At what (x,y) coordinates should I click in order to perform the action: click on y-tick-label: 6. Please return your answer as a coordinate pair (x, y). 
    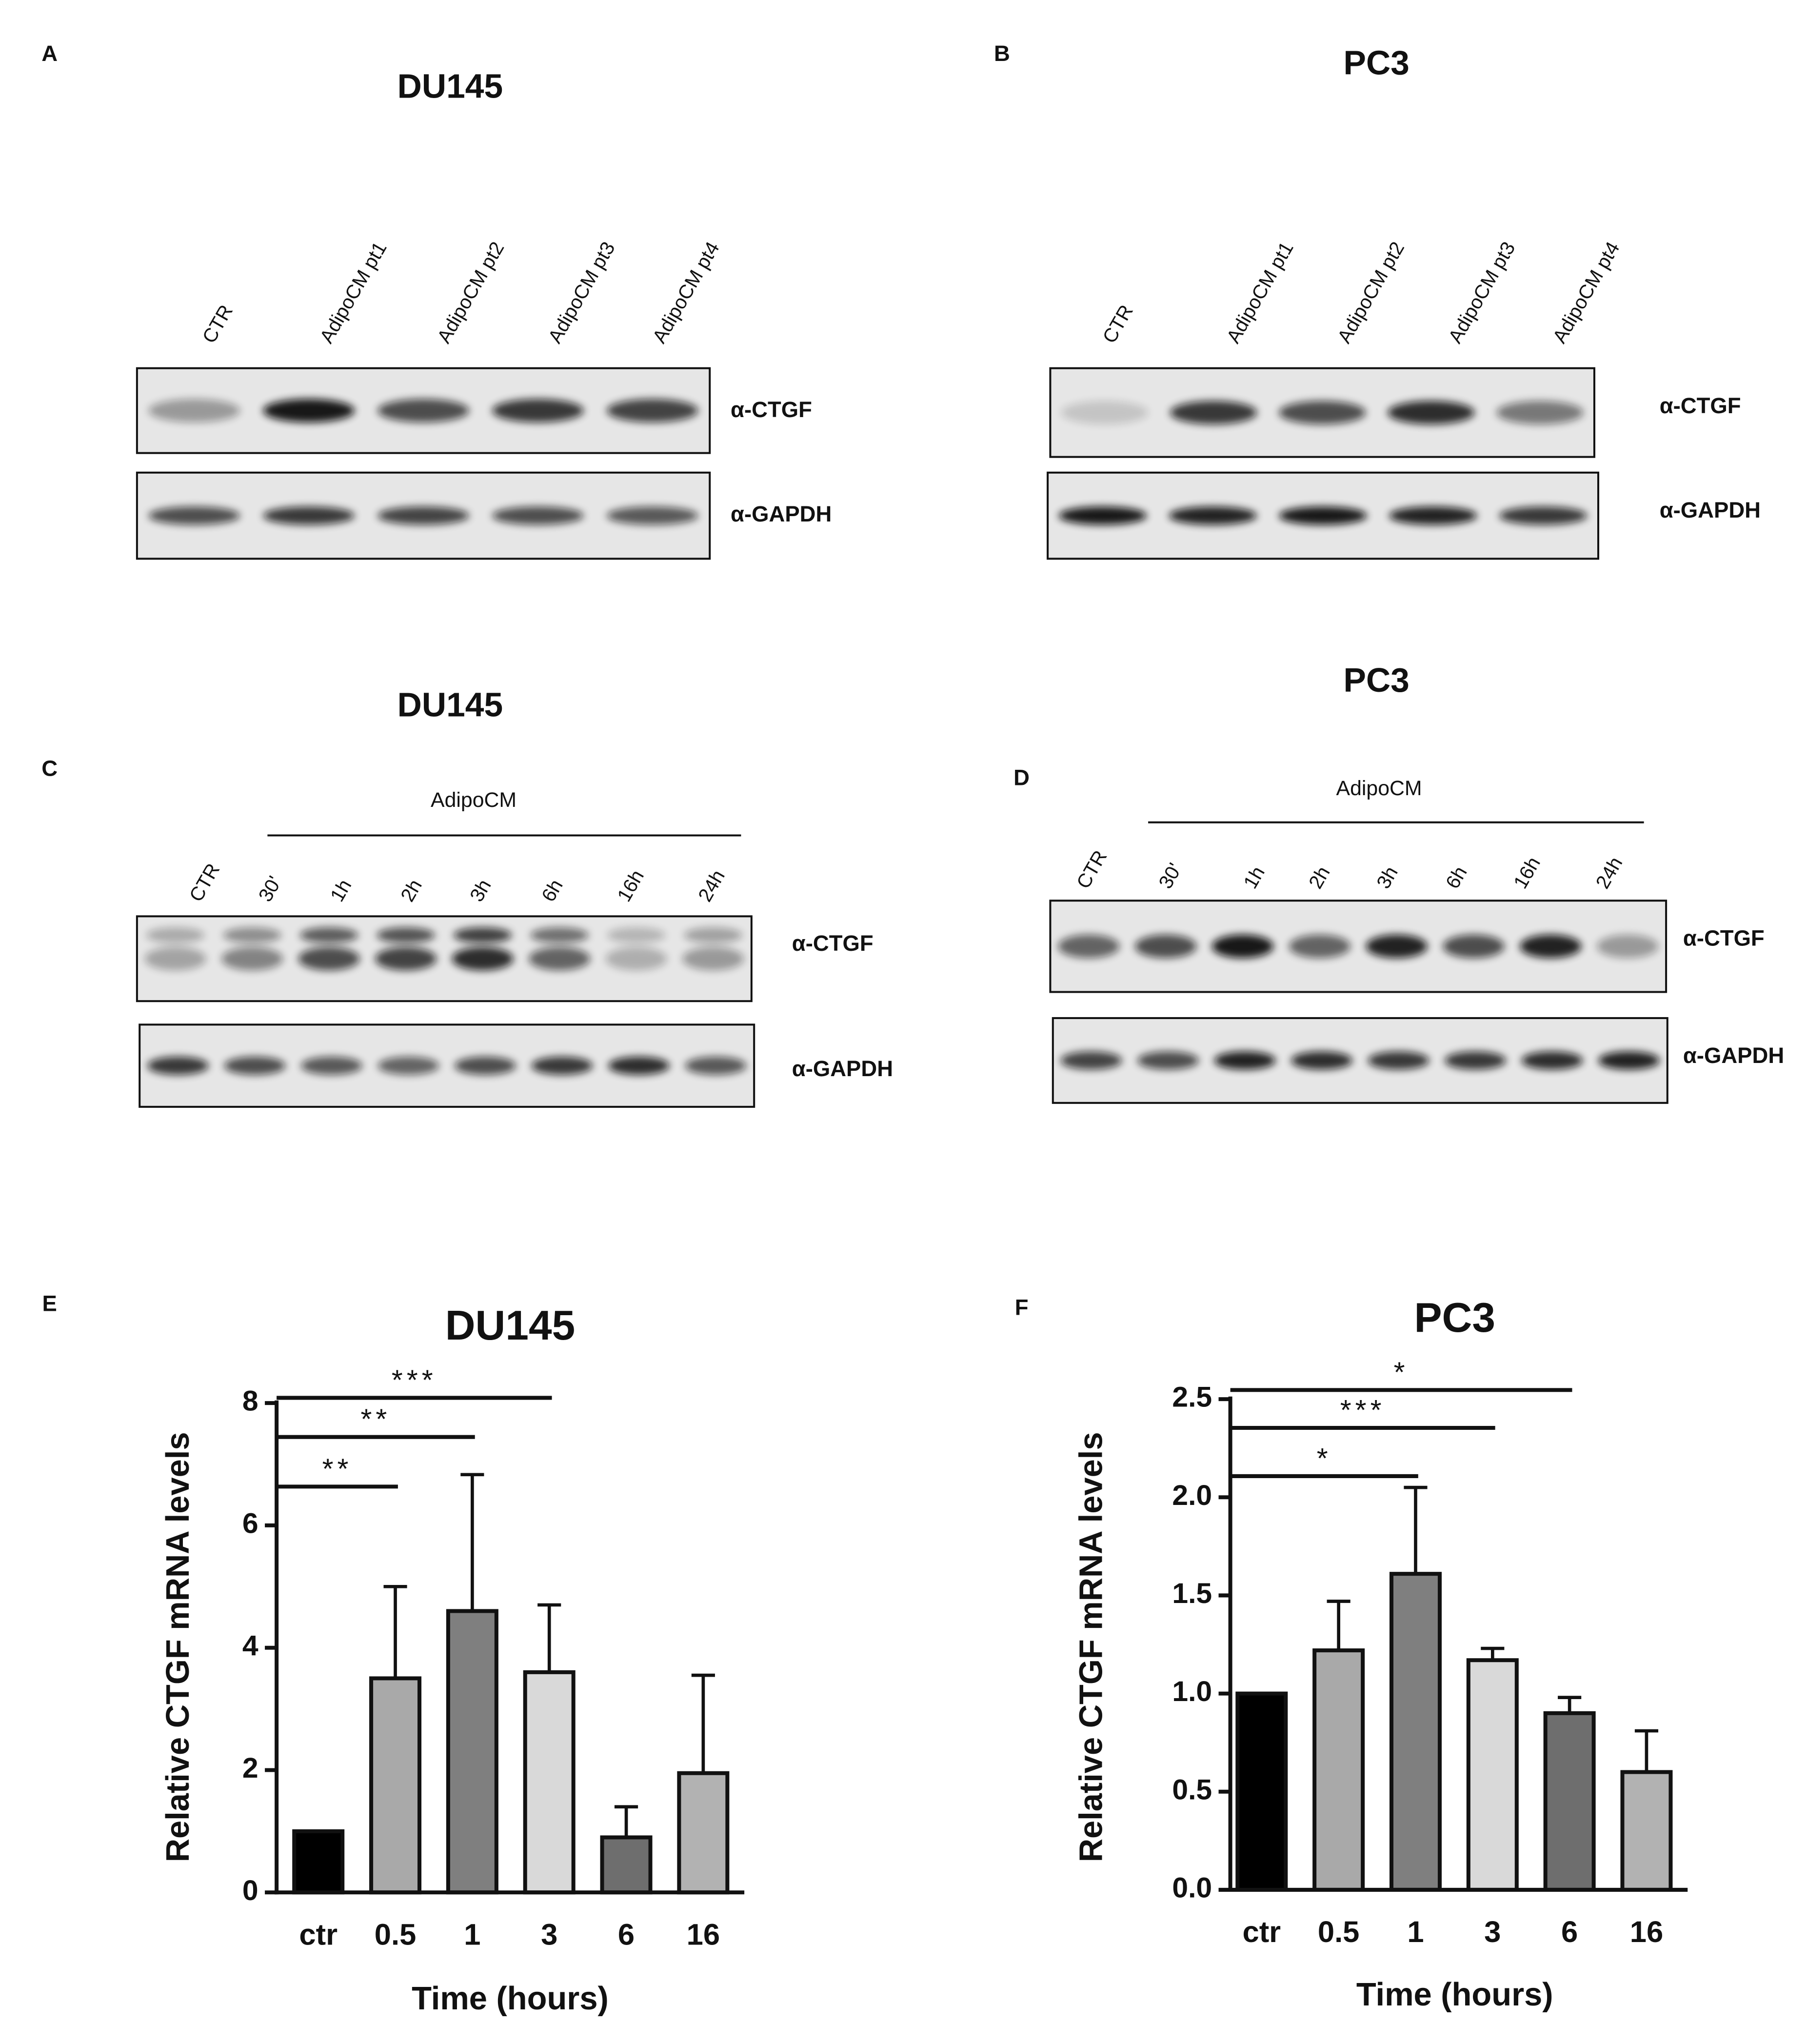
    Looking at the image, I should click on (250, 1523).